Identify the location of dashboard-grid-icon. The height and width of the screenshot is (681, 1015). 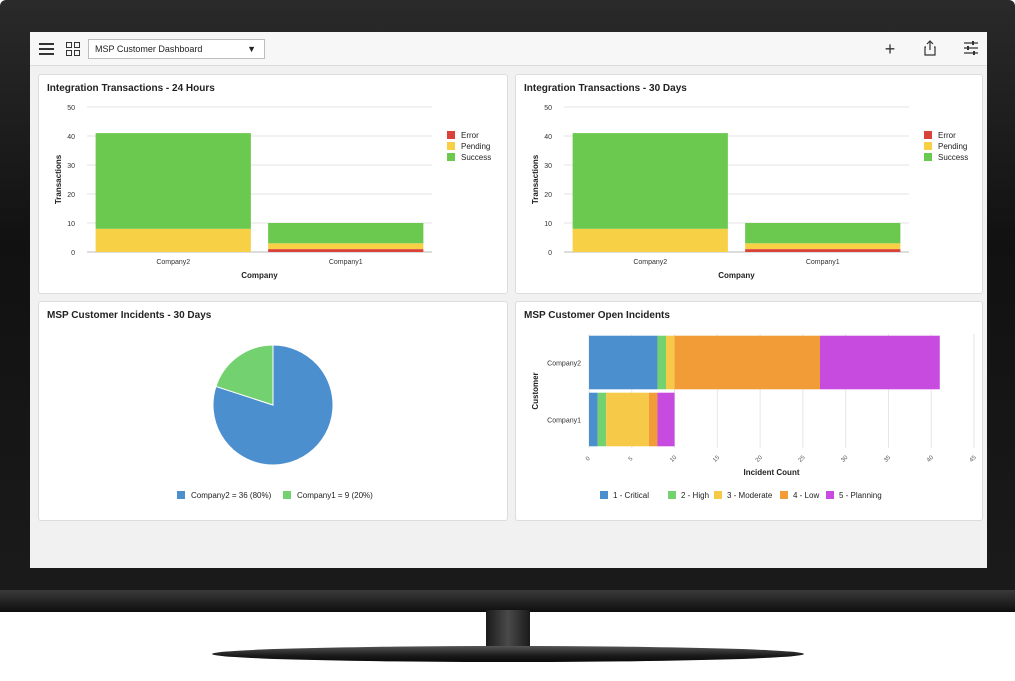
(73, 49).